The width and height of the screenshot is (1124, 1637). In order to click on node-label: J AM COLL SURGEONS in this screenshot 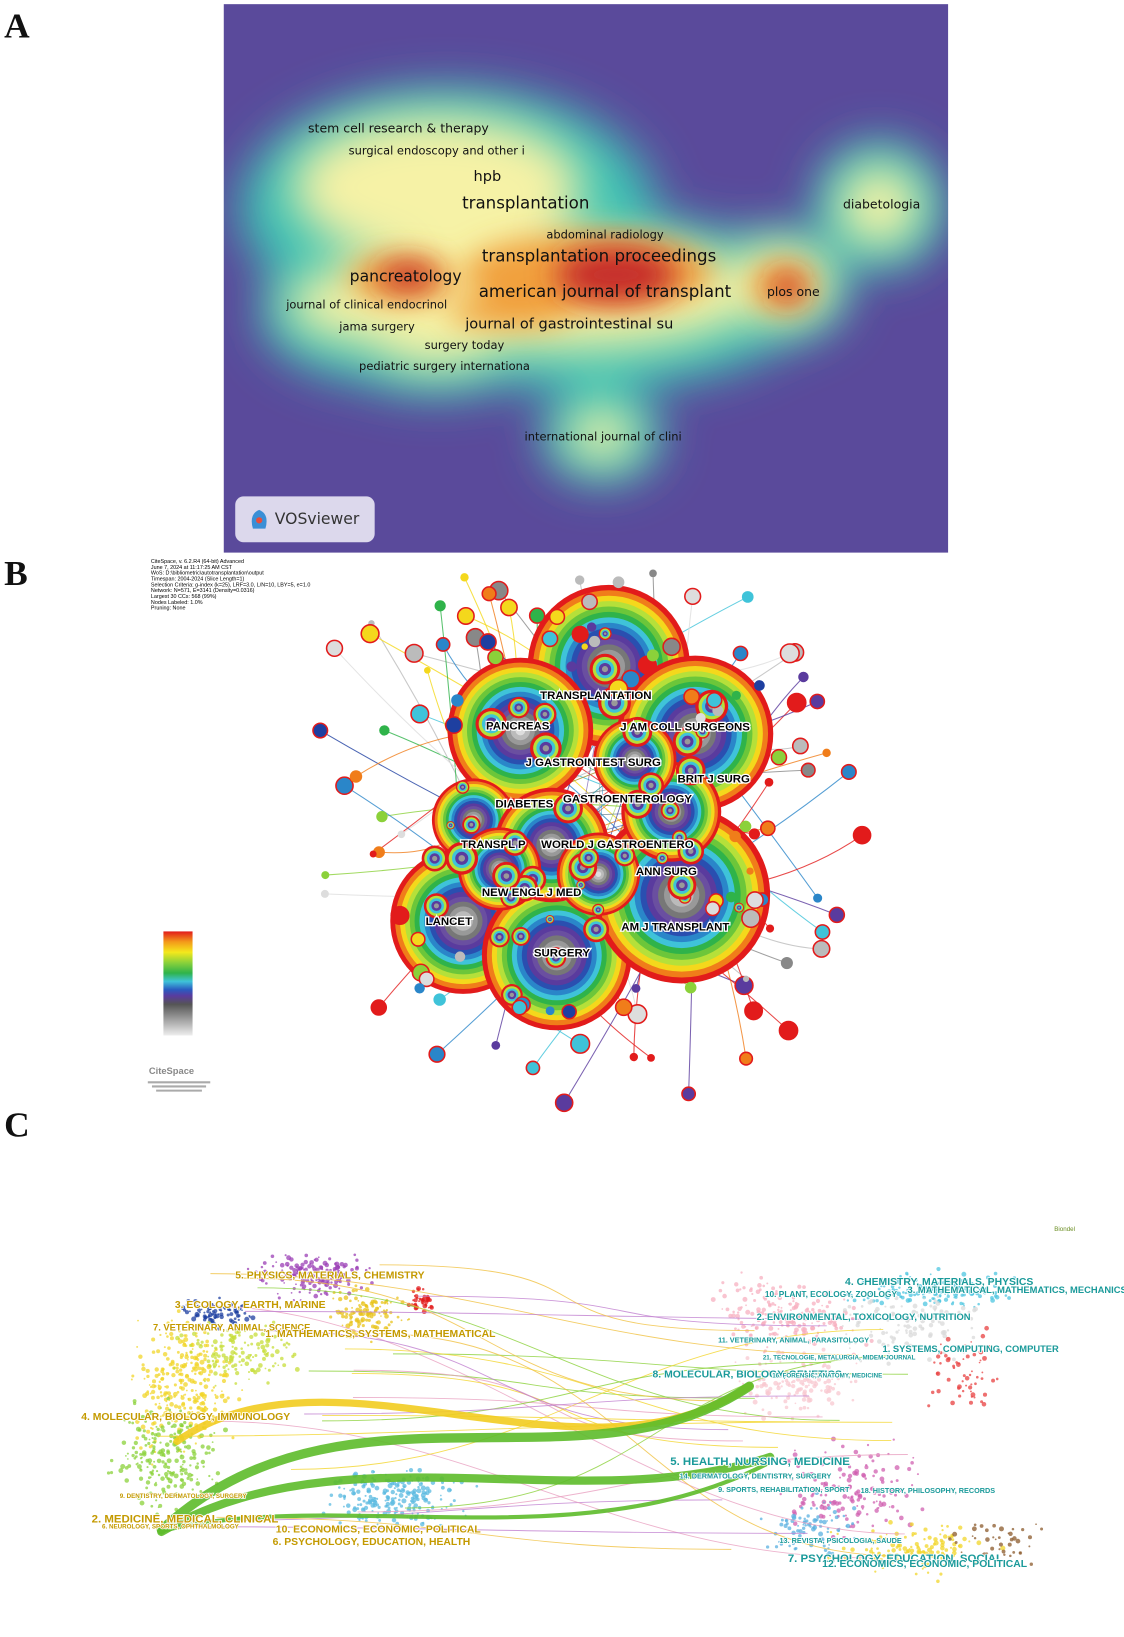, I will do `click(685, 727)`.